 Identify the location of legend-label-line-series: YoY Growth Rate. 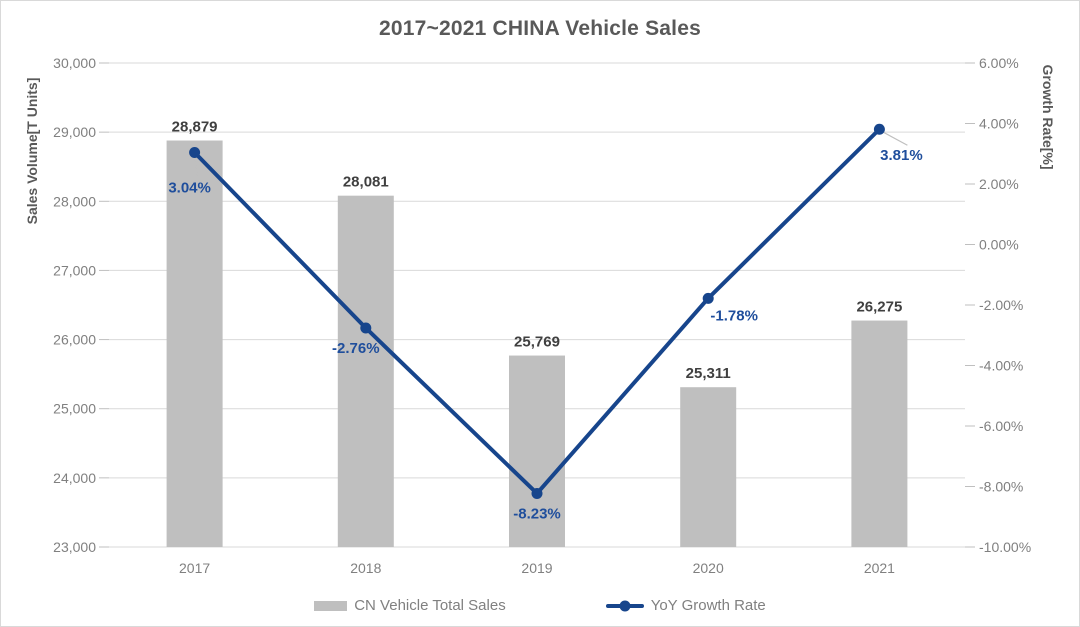
(708, 605).